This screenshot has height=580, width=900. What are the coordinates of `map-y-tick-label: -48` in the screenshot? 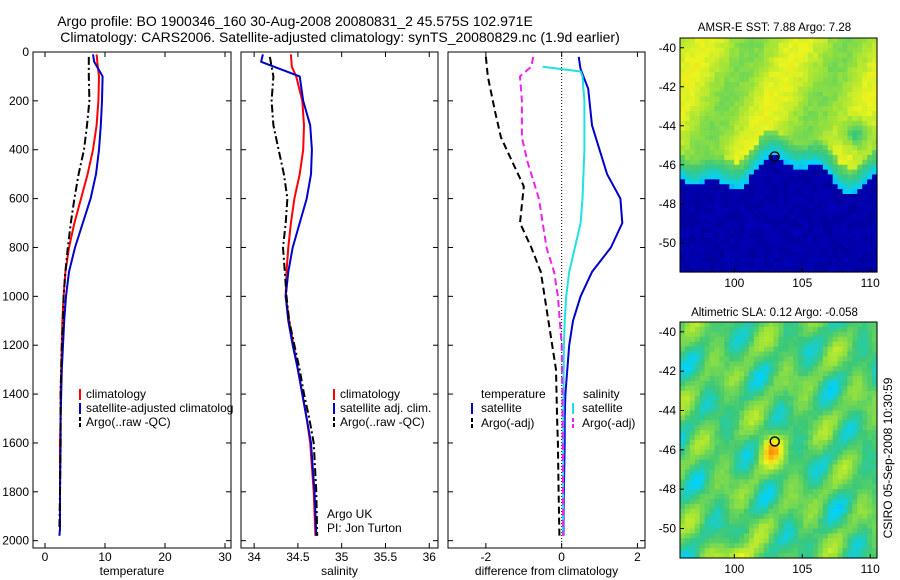 It's located at (668, 489).